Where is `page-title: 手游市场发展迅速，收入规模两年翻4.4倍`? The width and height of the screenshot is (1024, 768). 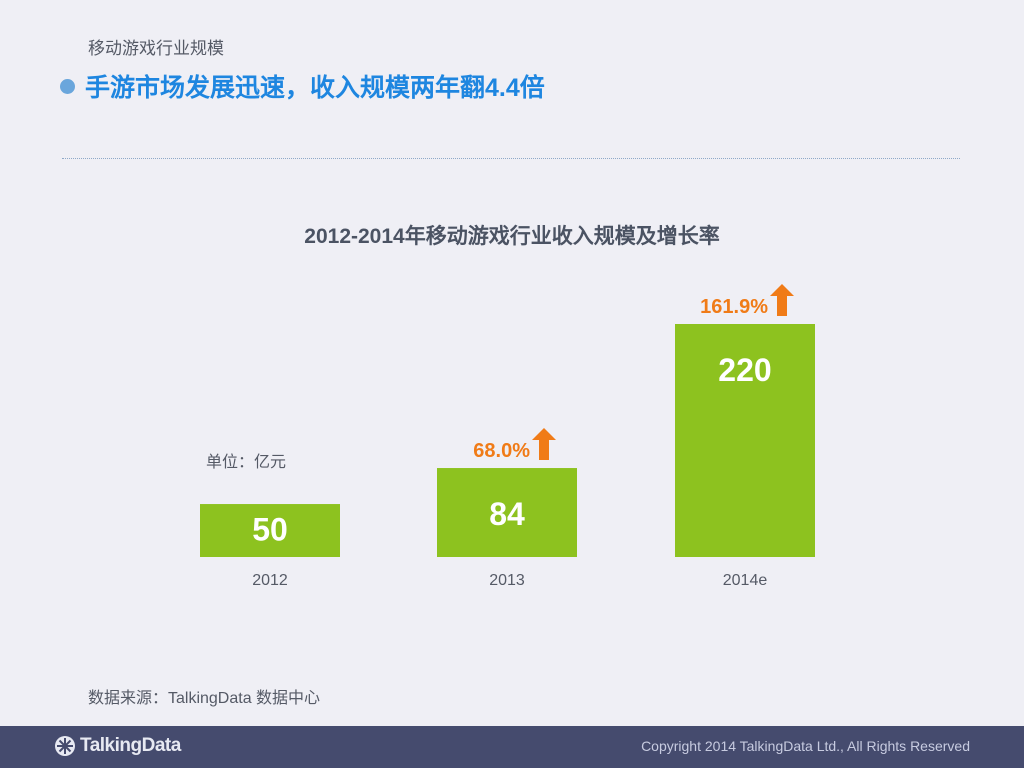
page-title: 手游市场发展迅速，收入规模两年翻4.4倍 is located at coordinates (315, 88).